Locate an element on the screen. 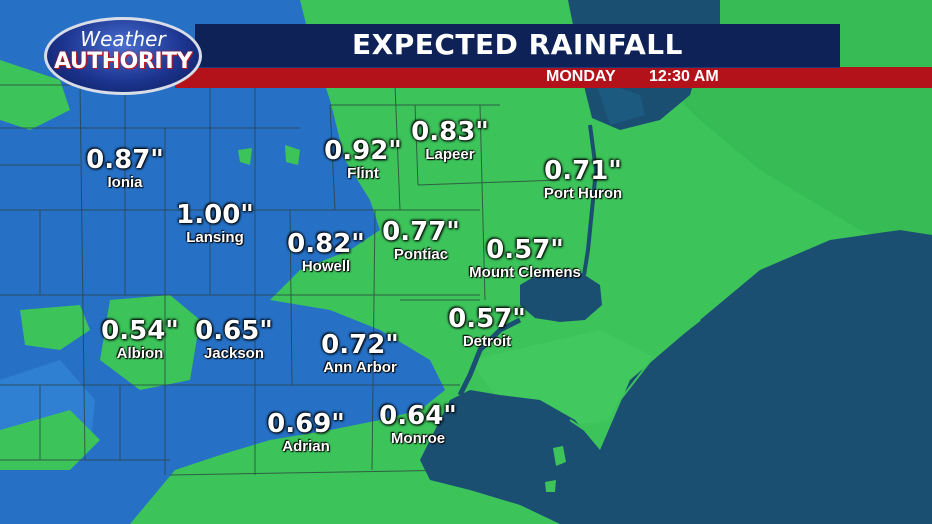 The width and height of the screenshot is (932, 524). forecast-time: 12:30 AM is located at coordinates (684, 76).